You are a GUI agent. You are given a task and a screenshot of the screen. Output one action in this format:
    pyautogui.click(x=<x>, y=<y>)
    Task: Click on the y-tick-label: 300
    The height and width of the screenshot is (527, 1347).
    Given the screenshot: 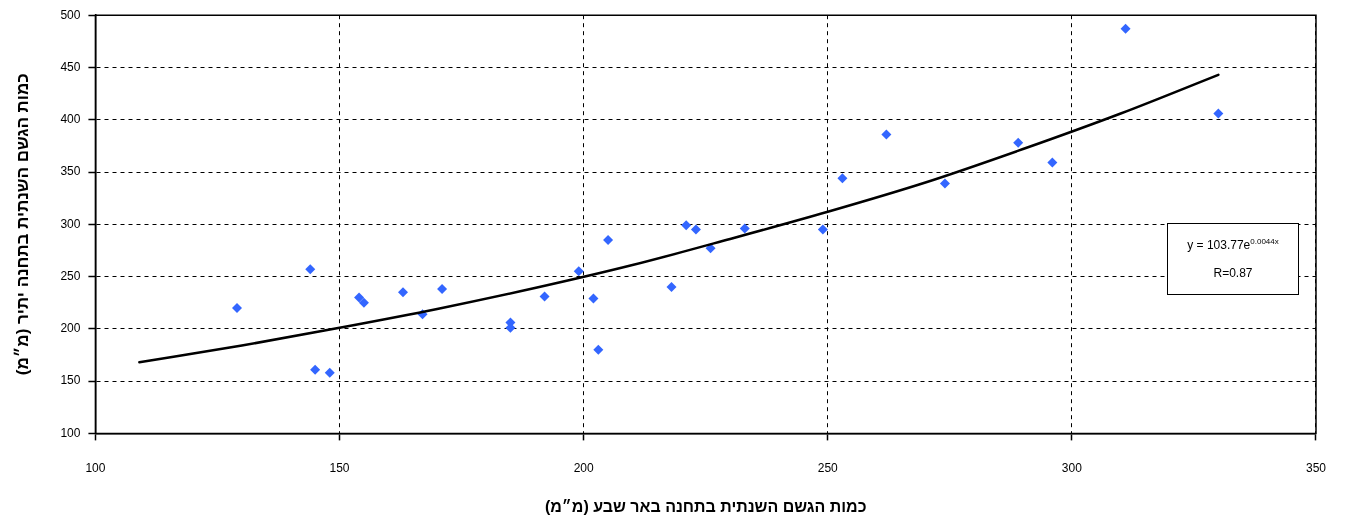 What is the action you would take?
    pyautogui.click(x=70, y=223)
    